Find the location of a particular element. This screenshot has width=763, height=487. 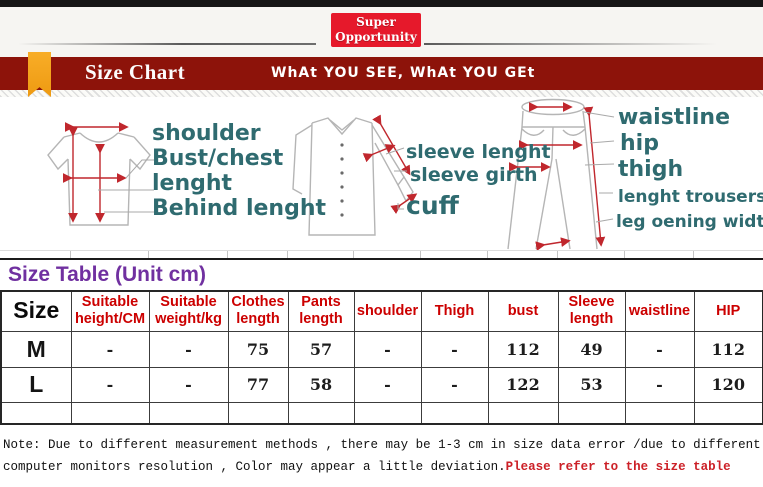

size-cell: M is located at coordinates (36, 349).